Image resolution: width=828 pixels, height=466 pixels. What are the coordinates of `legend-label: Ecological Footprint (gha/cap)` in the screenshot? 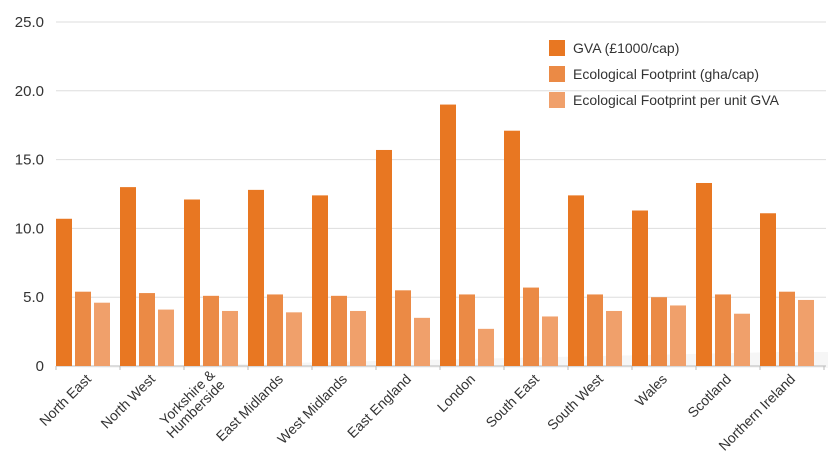 It's located at (666, 74).